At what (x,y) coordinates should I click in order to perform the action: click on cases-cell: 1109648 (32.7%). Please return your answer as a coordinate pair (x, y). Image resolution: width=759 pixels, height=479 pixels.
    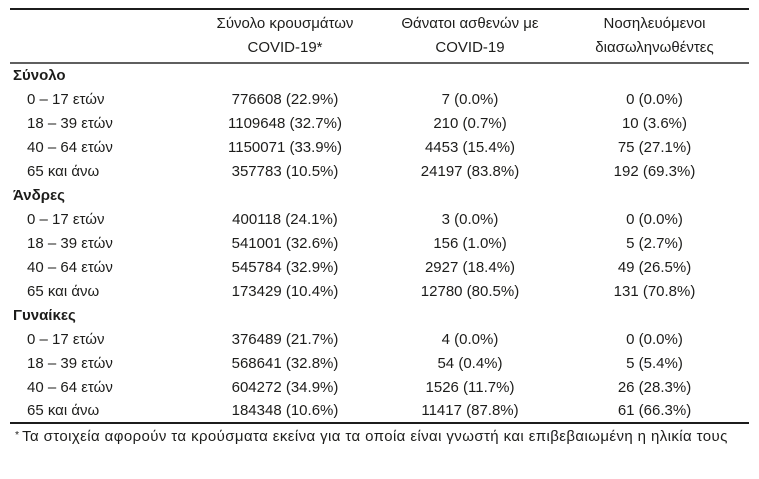
    Looking at the image, I should click on (285, 123).